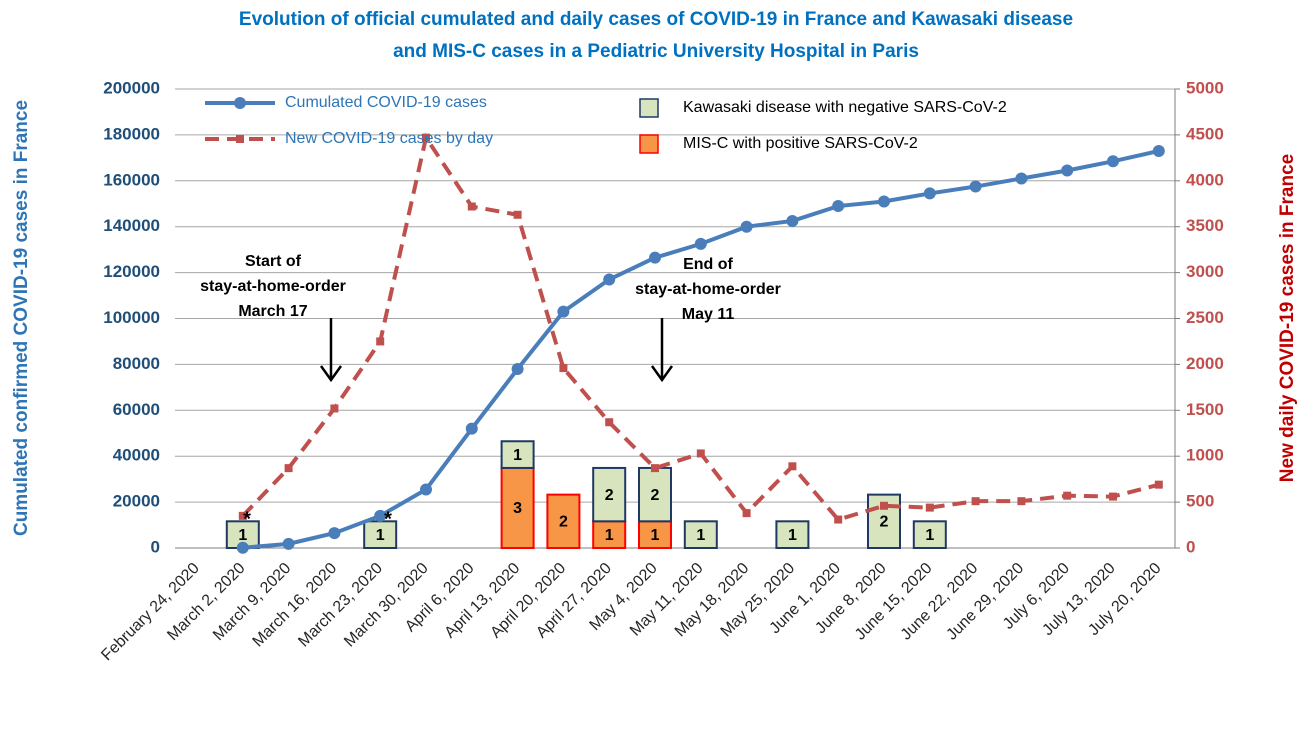  Describe the element at coordinates (1205, 225) in the screenshot. I see `y2-tick-label: 3500` at that location.